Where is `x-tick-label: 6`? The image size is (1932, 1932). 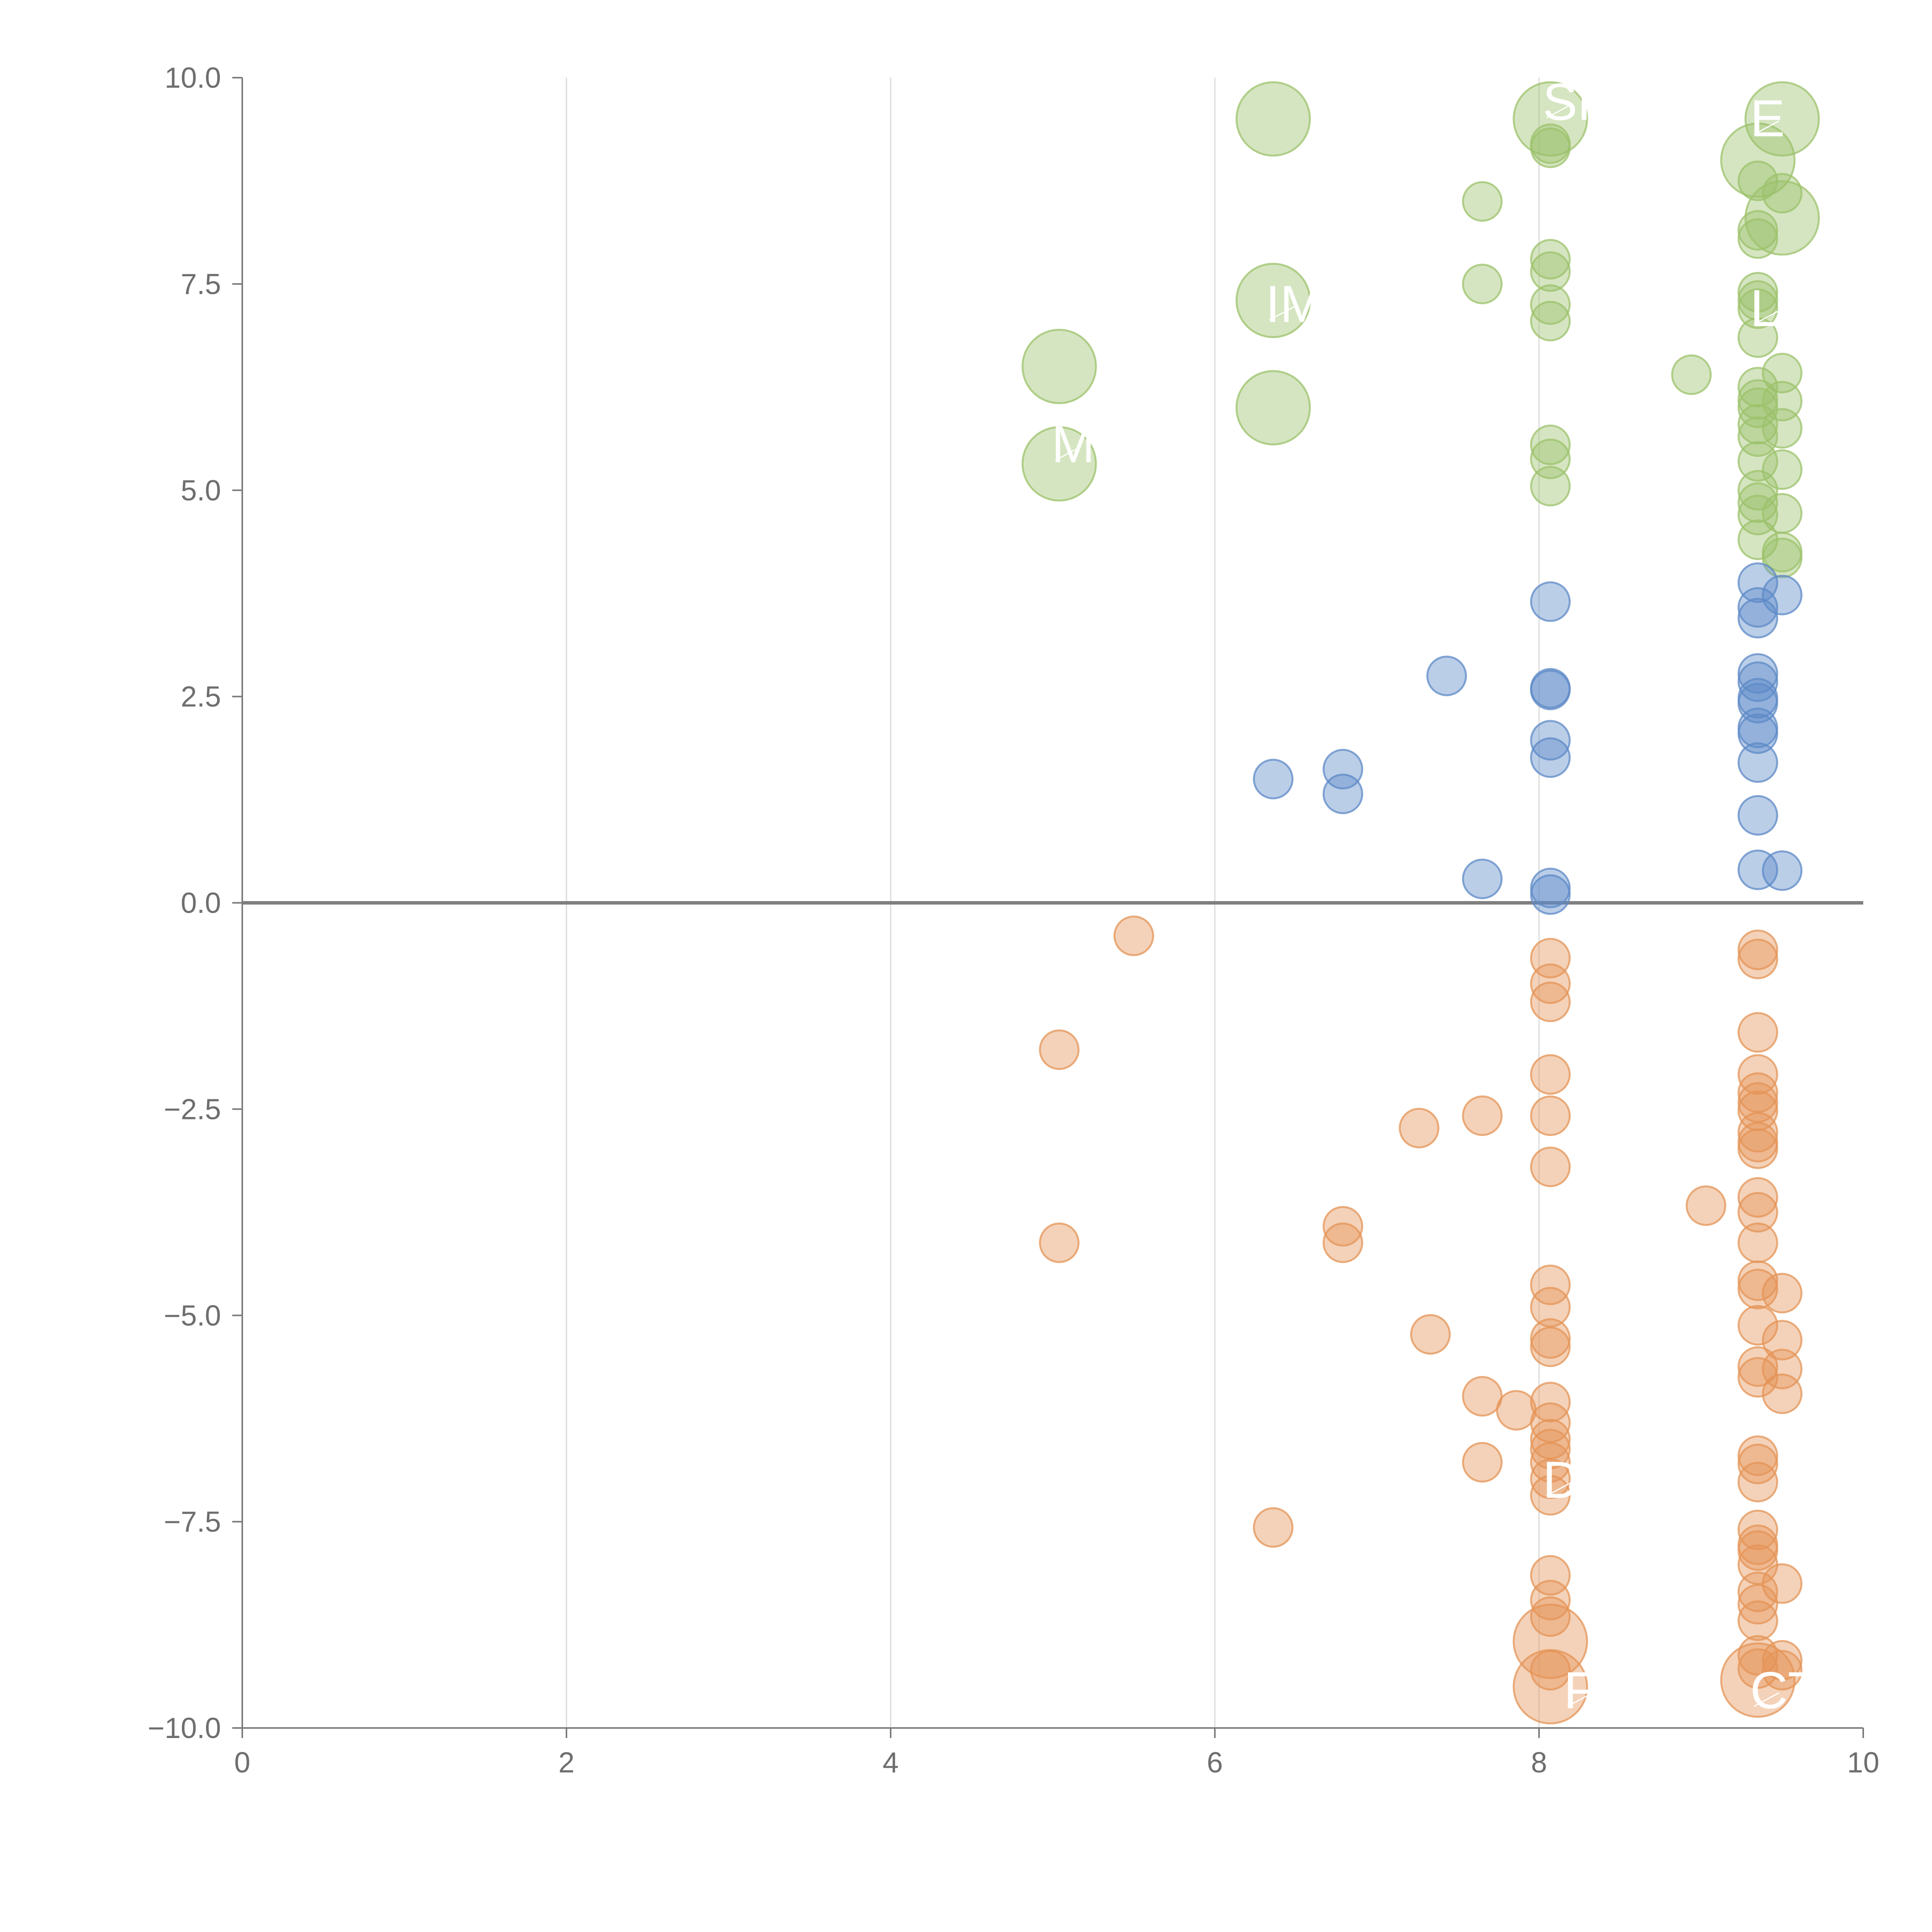 x-tick-label: 6 is located at coordinates (1215, 1763).